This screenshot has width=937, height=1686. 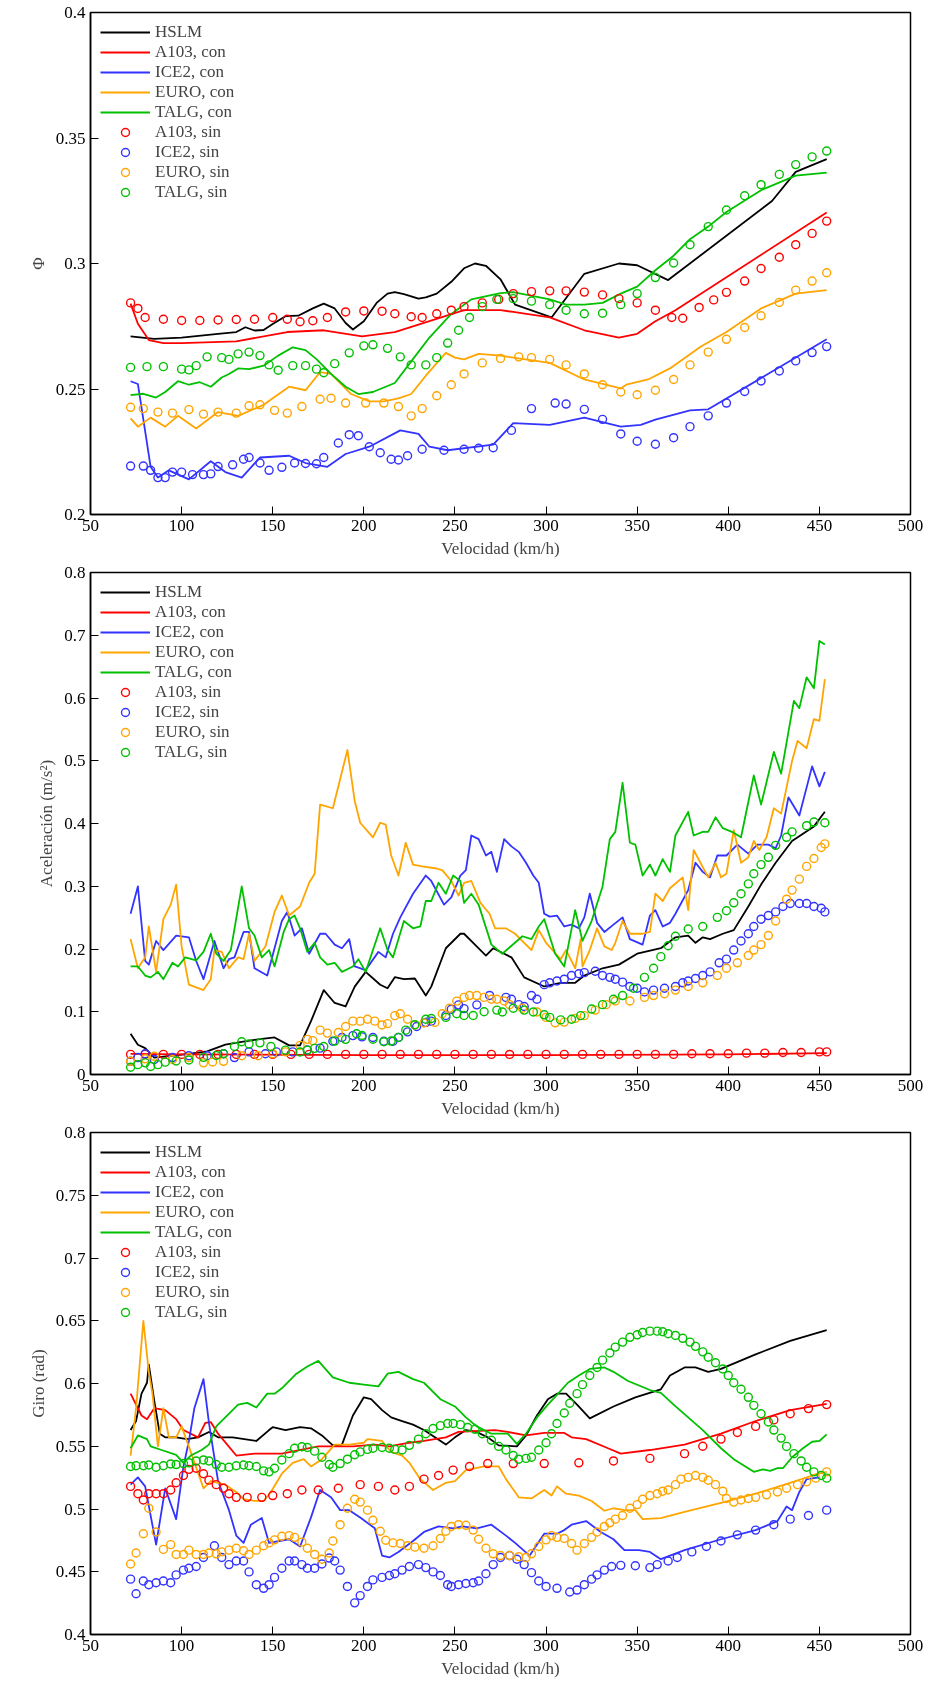 What do you see at coordinates (70, 1572) in the screenshot?
I see `y-tick-label: 0.45` at bounding box center [70, 1572].